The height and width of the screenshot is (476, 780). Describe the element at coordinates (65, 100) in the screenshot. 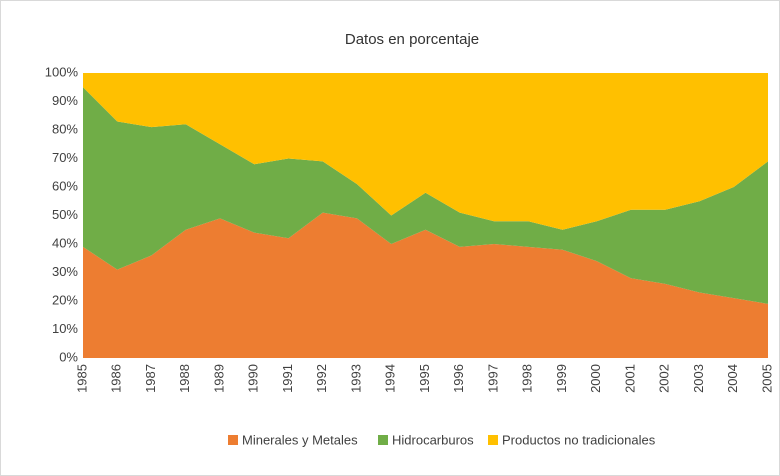

I see `y-tick-label: 90%` at that location.